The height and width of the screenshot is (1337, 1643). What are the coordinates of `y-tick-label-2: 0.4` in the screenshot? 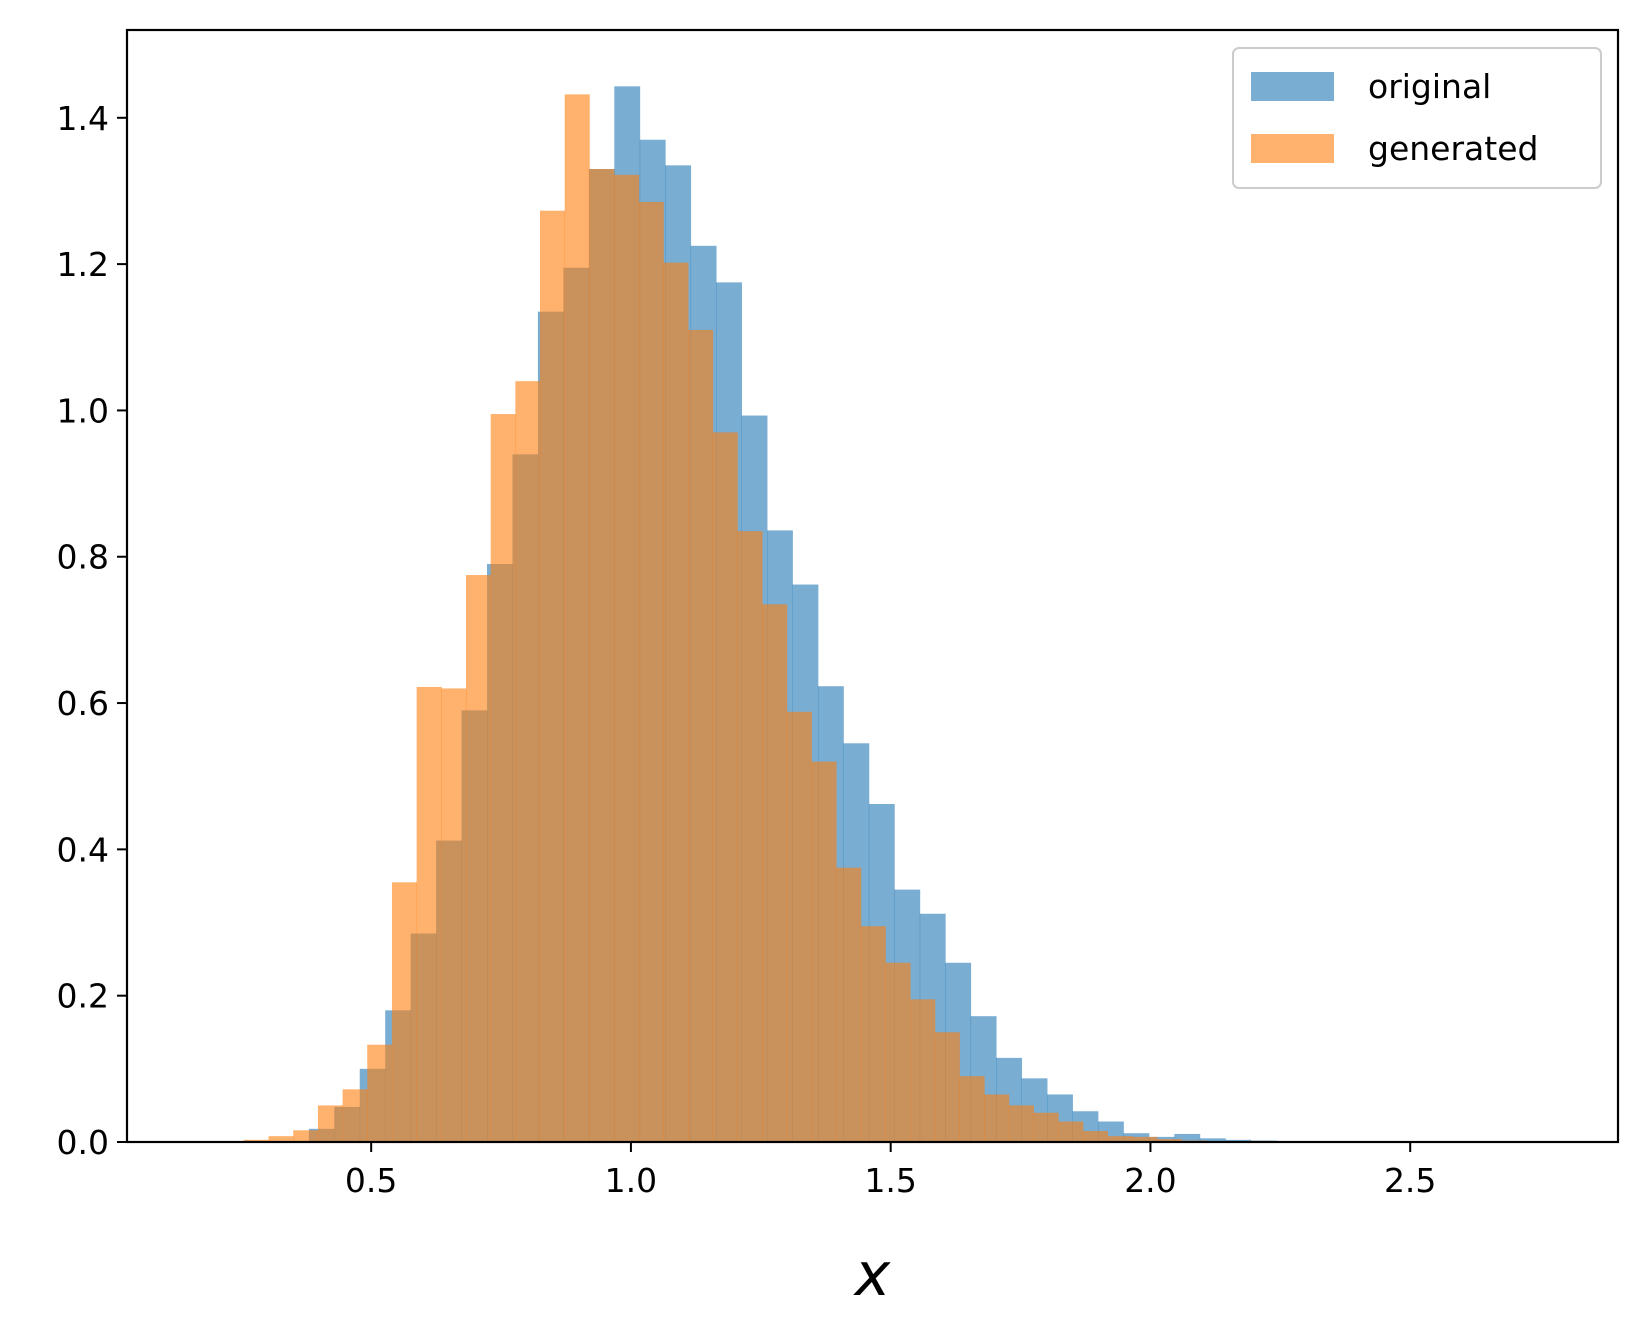 It's located at (83, 849).